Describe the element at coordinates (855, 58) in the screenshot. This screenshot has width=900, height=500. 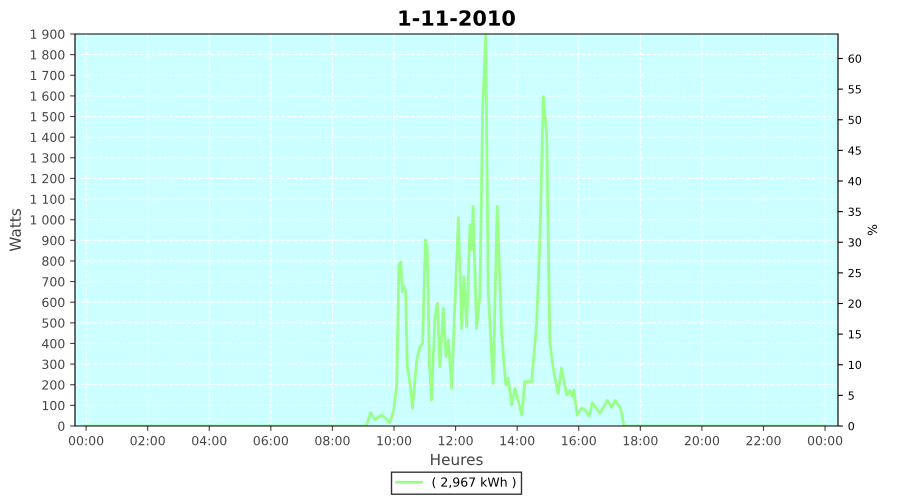
I see `y2-tick-label: 60` at that location.